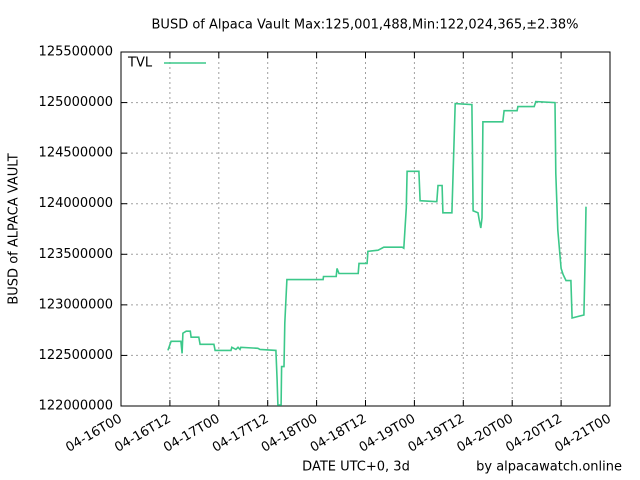  Describe the element at coordinates (76, 254) in the screenshot. I see `y-tick-label: 123500000` at that location.